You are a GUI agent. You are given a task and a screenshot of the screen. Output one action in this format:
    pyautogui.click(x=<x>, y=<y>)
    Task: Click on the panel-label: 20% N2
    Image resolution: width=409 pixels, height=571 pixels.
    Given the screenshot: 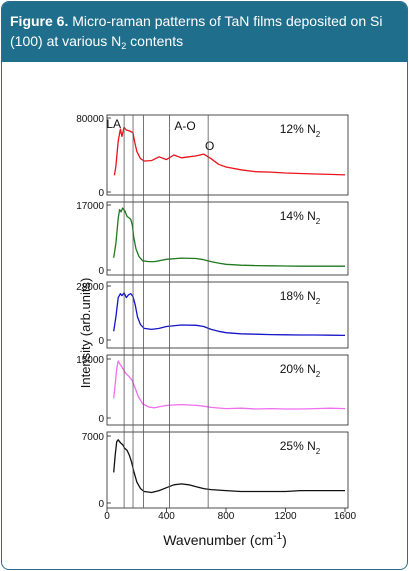 What is the action you would take?
    pyautogui.click(x=300, y=370)
    